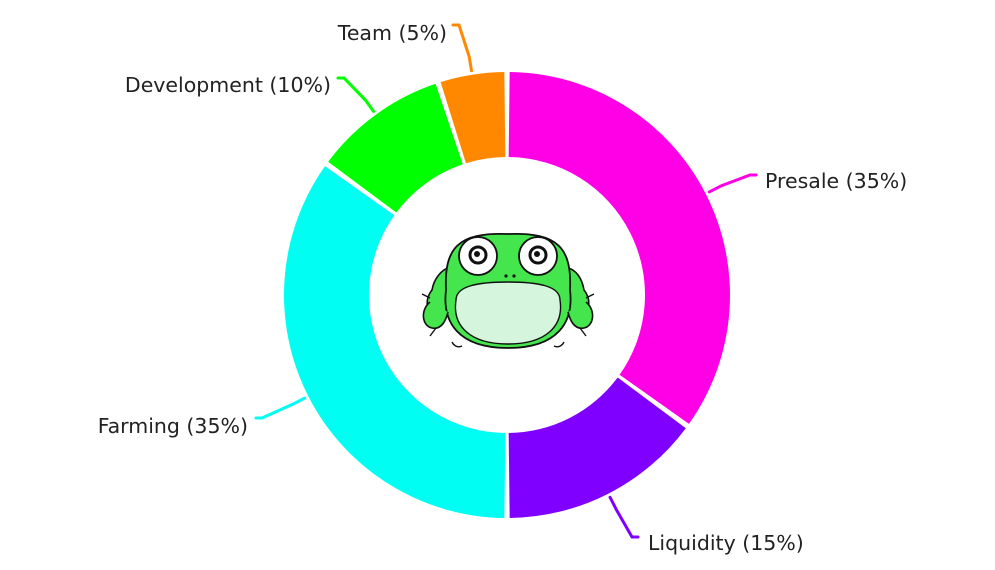 The height and width of the screenshot is (570, 995). What do you see at coordinates (726, 543) in the screenshot?
I see `slice-label: Liquidity (15%)` at bounding box center [726, 543].